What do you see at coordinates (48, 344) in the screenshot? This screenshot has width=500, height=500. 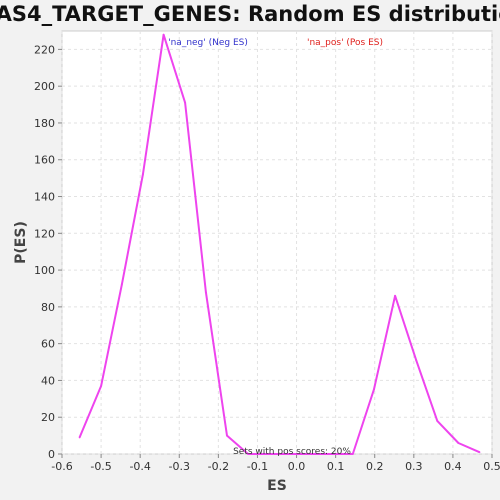 I see `y-tick-label: 60` at bounding box center [48, 344].